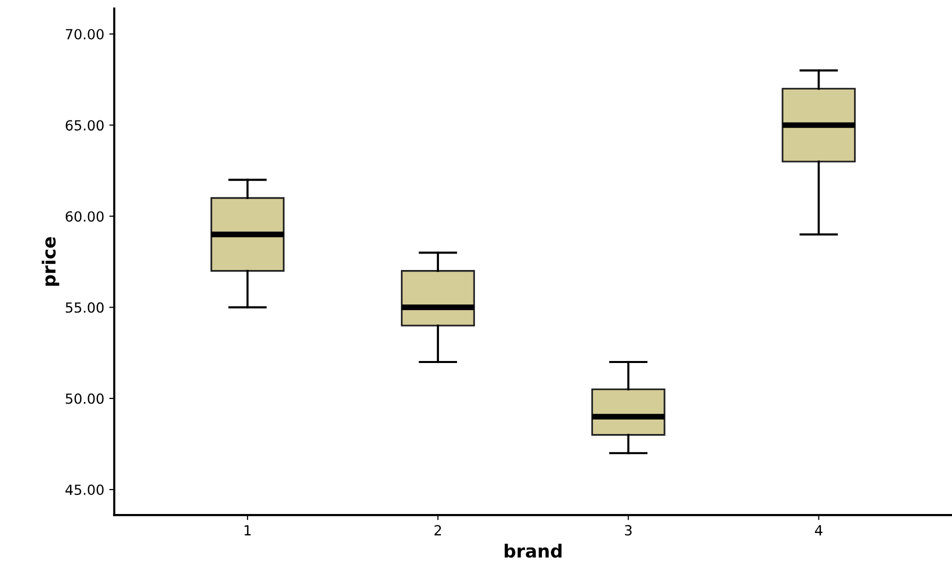 This screenshot has width=952, height=566. I want to click on y-tick-label: 60.00, so click(85, 216).